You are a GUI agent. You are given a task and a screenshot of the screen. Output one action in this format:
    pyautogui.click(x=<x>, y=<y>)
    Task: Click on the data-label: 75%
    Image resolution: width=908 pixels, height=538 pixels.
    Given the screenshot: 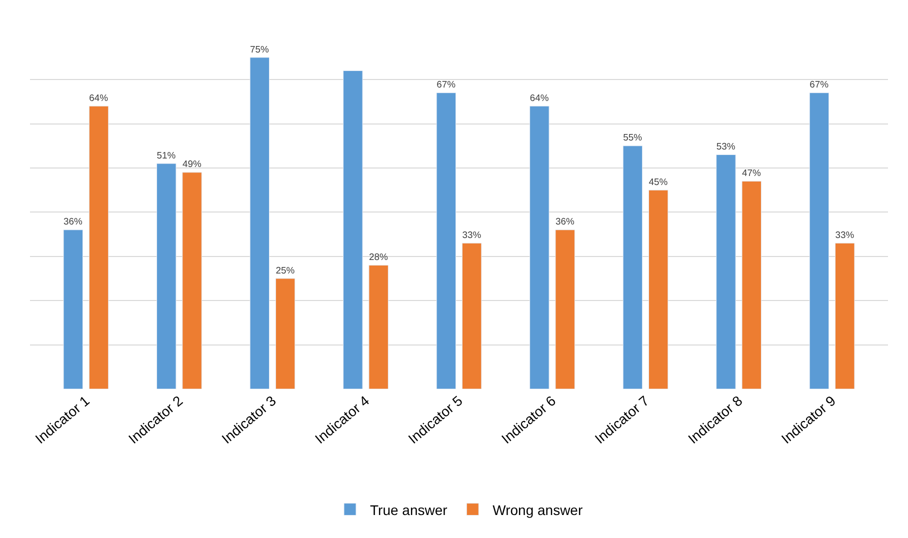 What is the action you would take?
    pyautogui.click(x=260, y=50)
    